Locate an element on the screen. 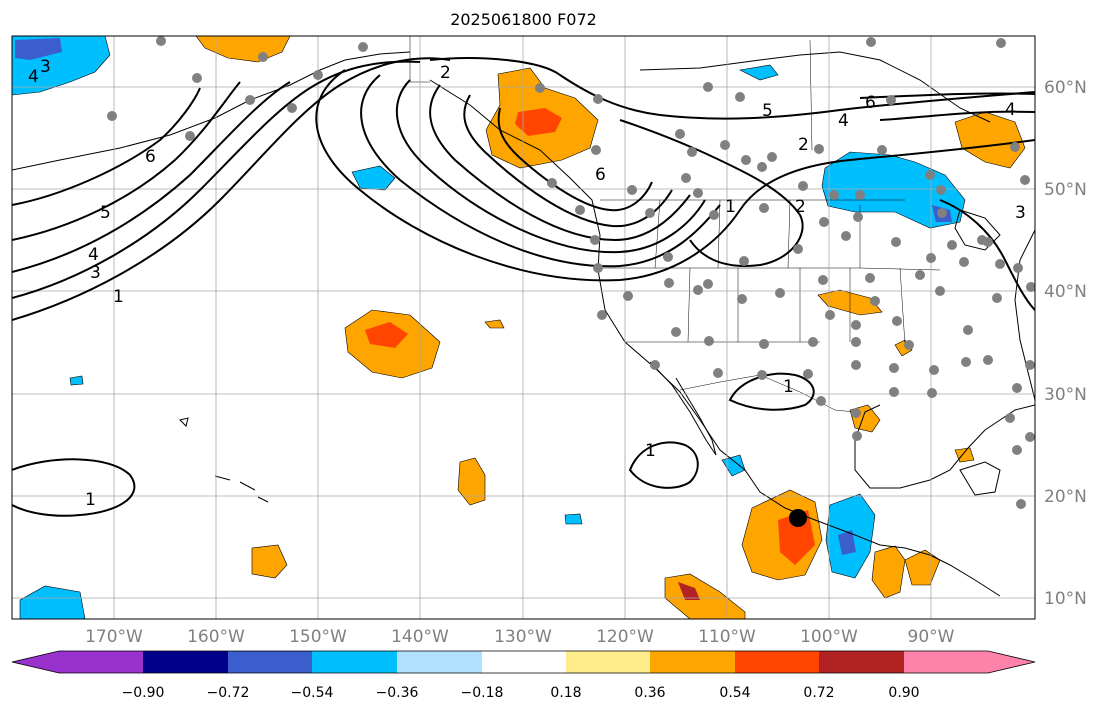  colorbar-extend-max is located at coordinates (1011, 662).